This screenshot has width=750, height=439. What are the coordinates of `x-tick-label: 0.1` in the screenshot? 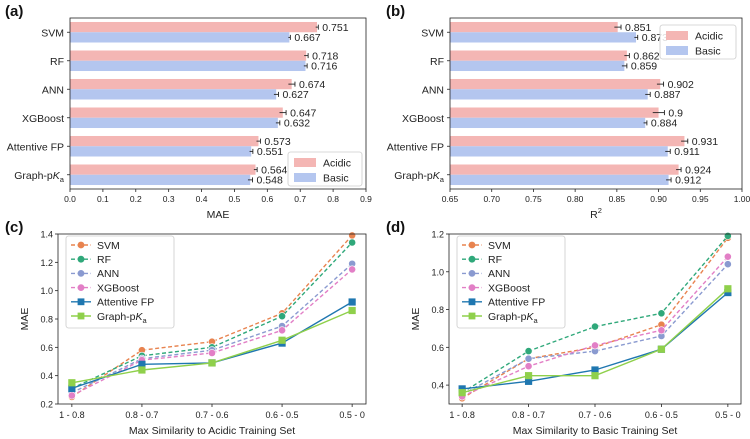 It's located at (103, 199).